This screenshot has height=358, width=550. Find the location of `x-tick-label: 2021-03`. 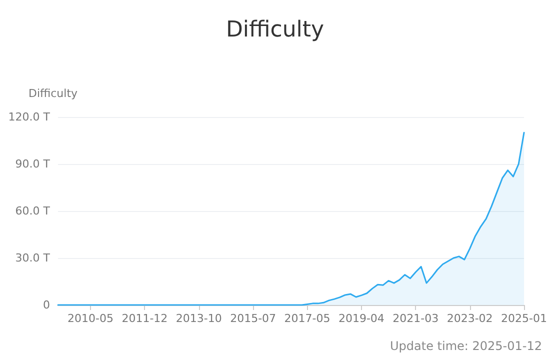

x-tick-label: 2021-03 is located at coordinates (415, 318).